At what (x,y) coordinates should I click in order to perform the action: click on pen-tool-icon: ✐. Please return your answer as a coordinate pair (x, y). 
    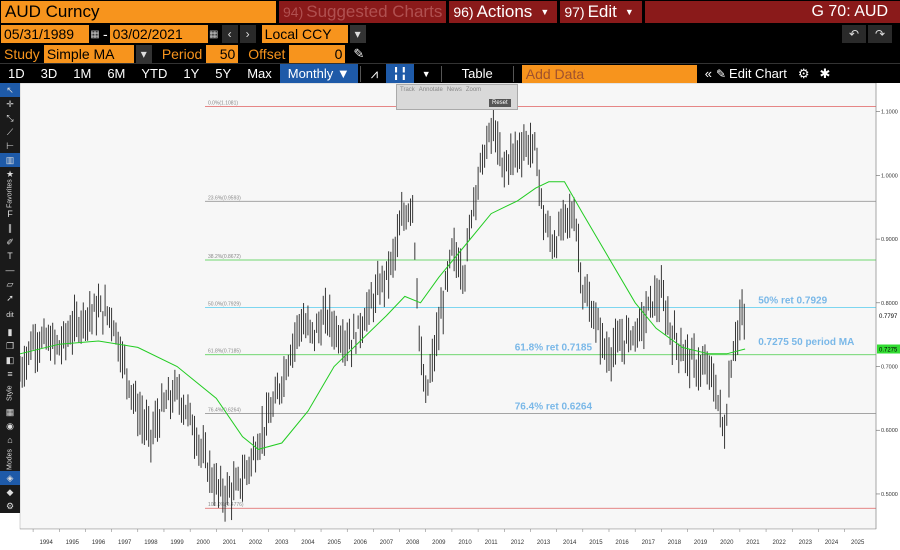
    Looking at the image, I should click on (10, 241).